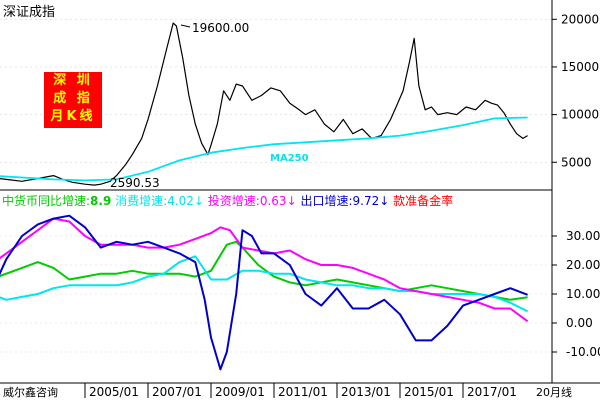  I want to click on lower-tick-label: 10.00, so click(583, 294).